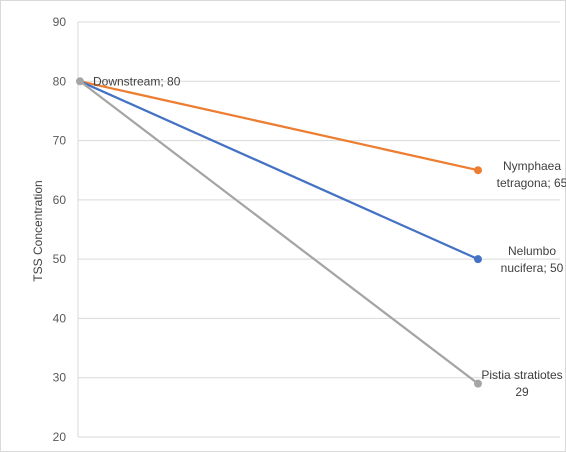 The image size is (566, 452). I want to click on y-tick-label: 40, so click(60, 318).